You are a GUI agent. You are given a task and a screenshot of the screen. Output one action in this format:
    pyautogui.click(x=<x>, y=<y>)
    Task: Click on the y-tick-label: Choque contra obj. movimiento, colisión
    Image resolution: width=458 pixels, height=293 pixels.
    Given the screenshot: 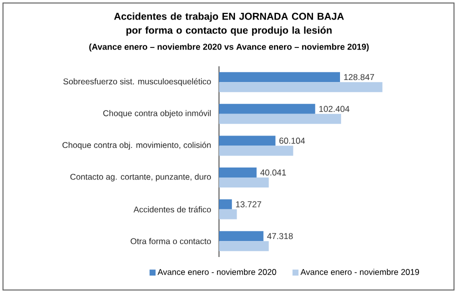 What is the action you would take?
    pyautogui.click(x=136, y=146)
    